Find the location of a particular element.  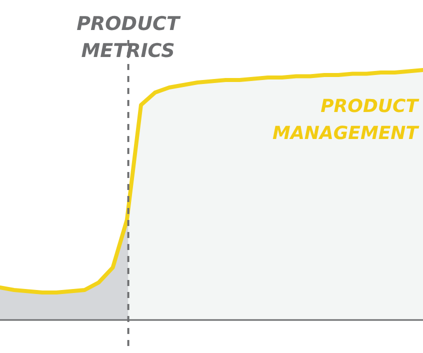

annotation: PRODUCT MANAGEMENT is located at coordinates (346, 120).